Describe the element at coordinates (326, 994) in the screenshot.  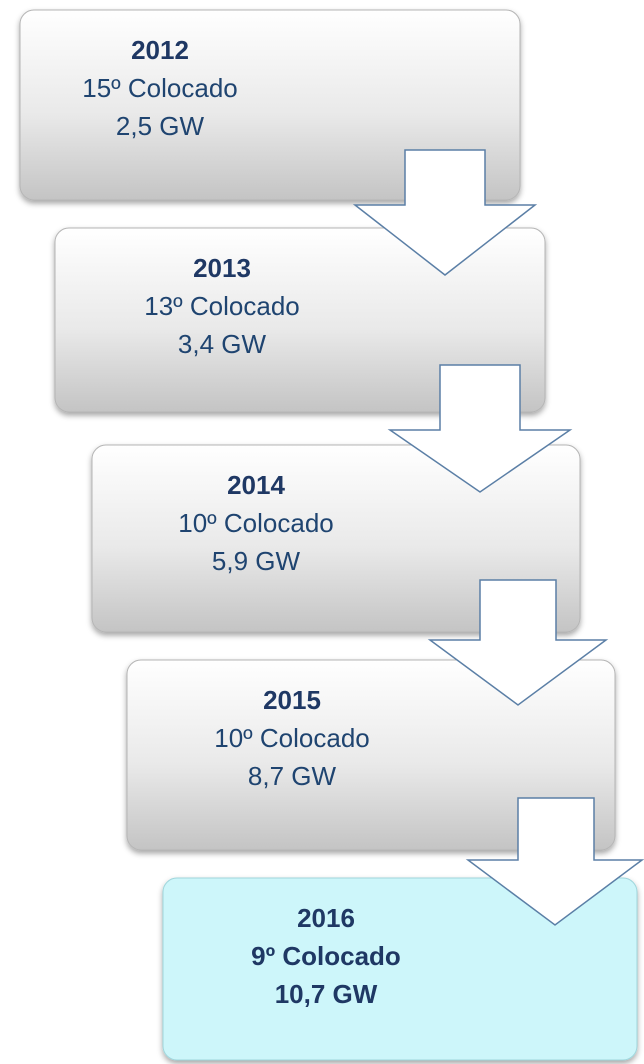
I see `step-capacity: 10,7 GW` at that location.